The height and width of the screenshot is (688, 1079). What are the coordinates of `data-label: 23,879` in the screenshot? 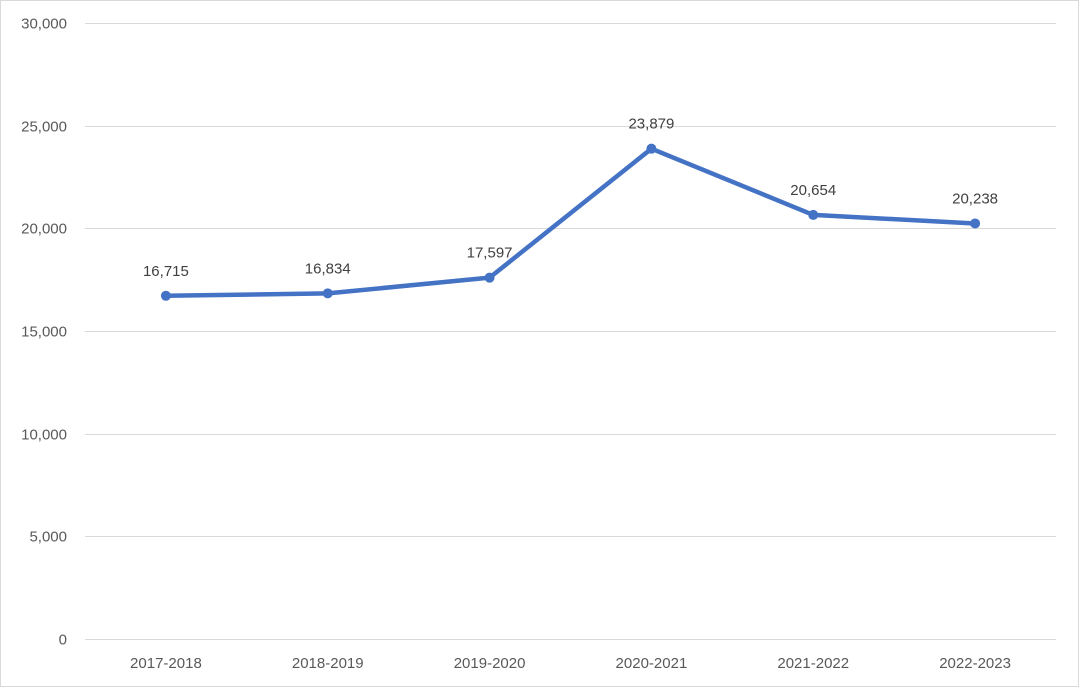 It's located at (651, 124).